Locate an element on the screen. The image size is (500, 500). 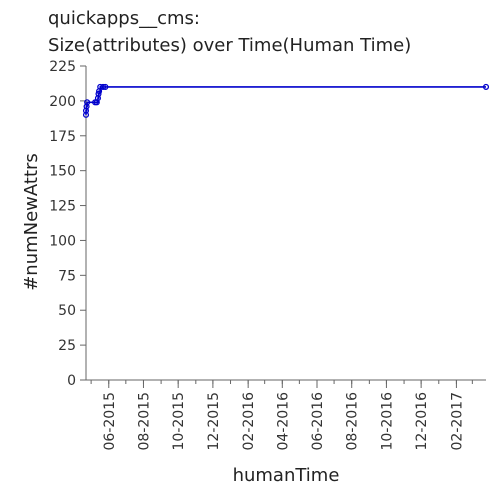
y-tick-label: 100 is located at coordinates (62, 241).